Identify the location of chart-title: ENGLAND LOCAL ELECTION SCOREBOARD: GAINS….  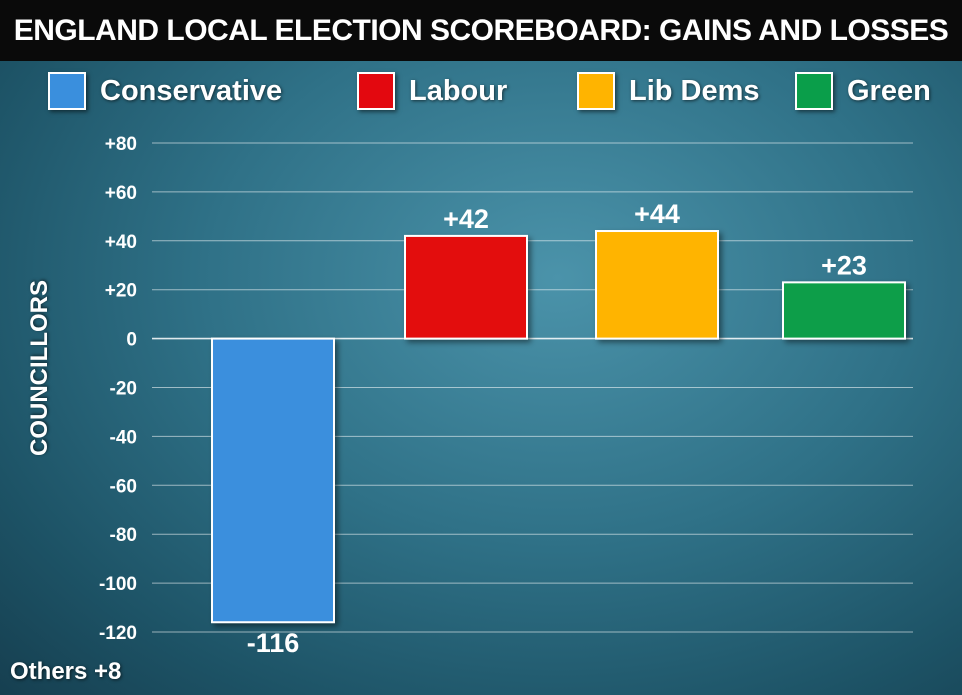
(481, 30).